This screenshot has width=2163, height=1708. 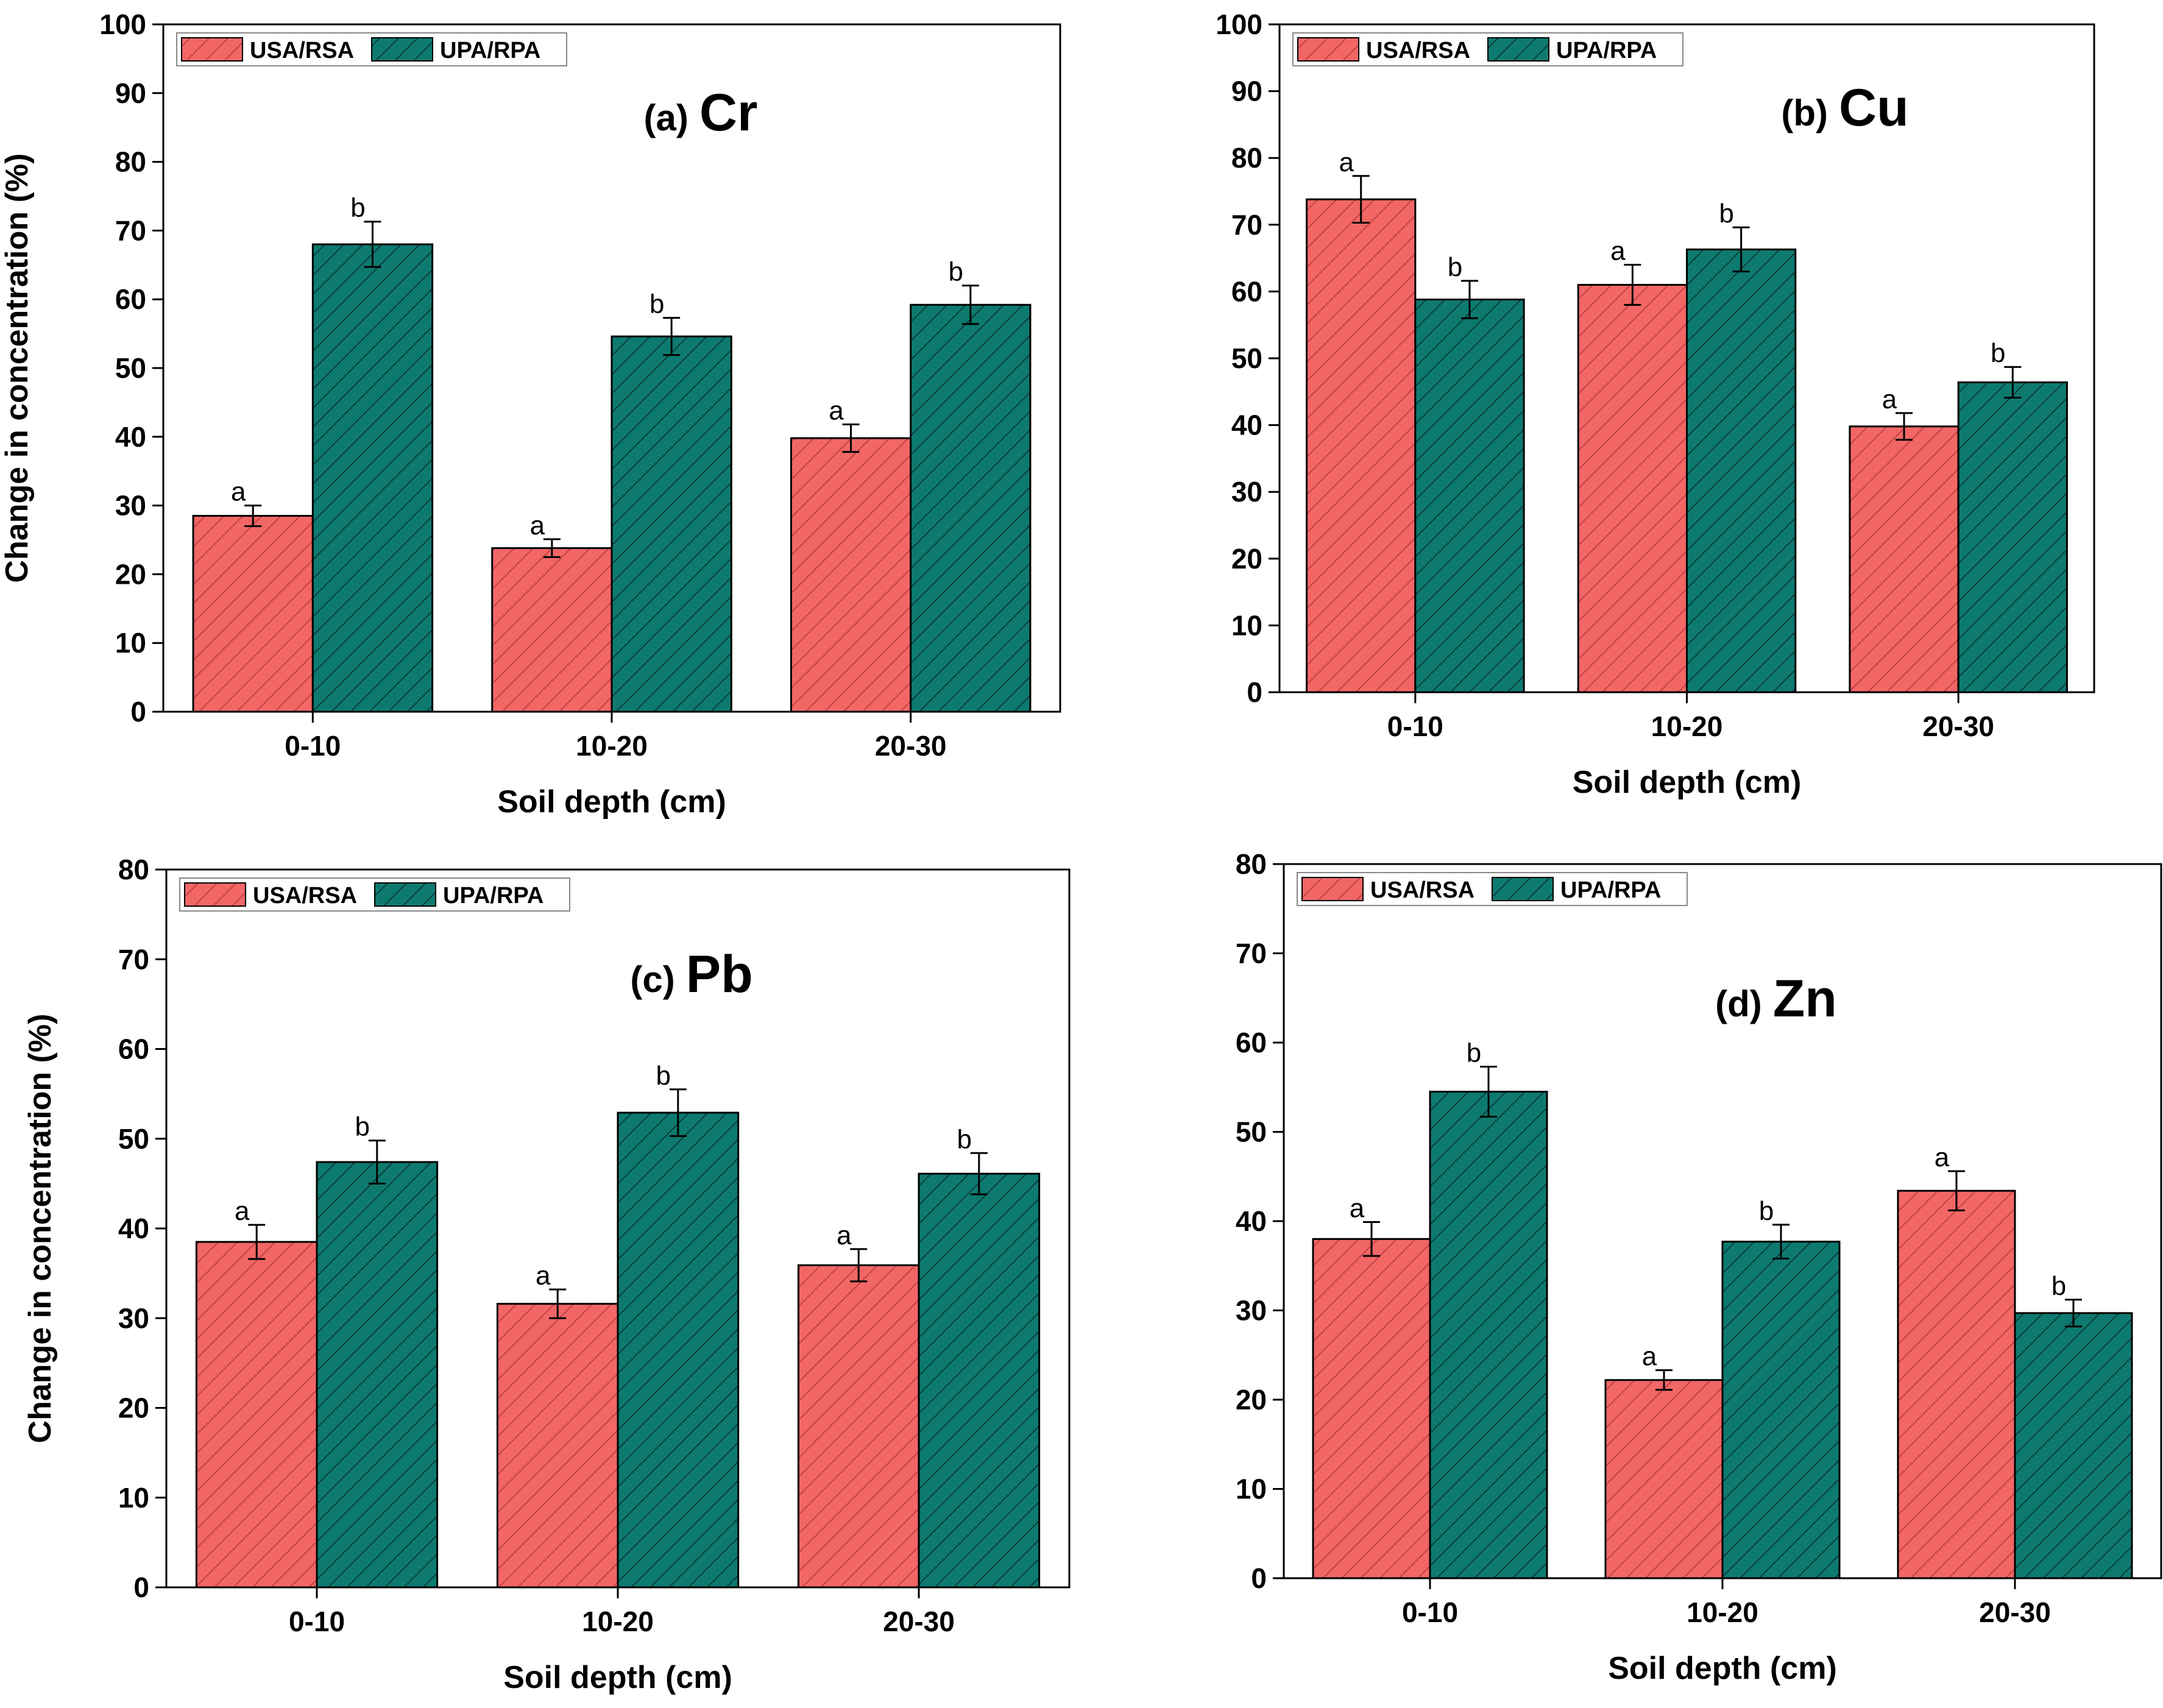 What do you see at coordinates (1805, 998) in the screenshot?
I see `panel-element: Zn` at bounding box center [1805, 998].